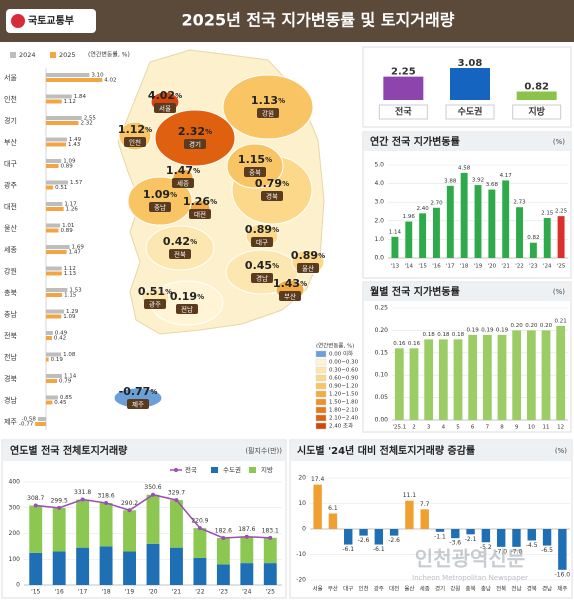  I want to click on value-label: 0.19, so click(487, 330).